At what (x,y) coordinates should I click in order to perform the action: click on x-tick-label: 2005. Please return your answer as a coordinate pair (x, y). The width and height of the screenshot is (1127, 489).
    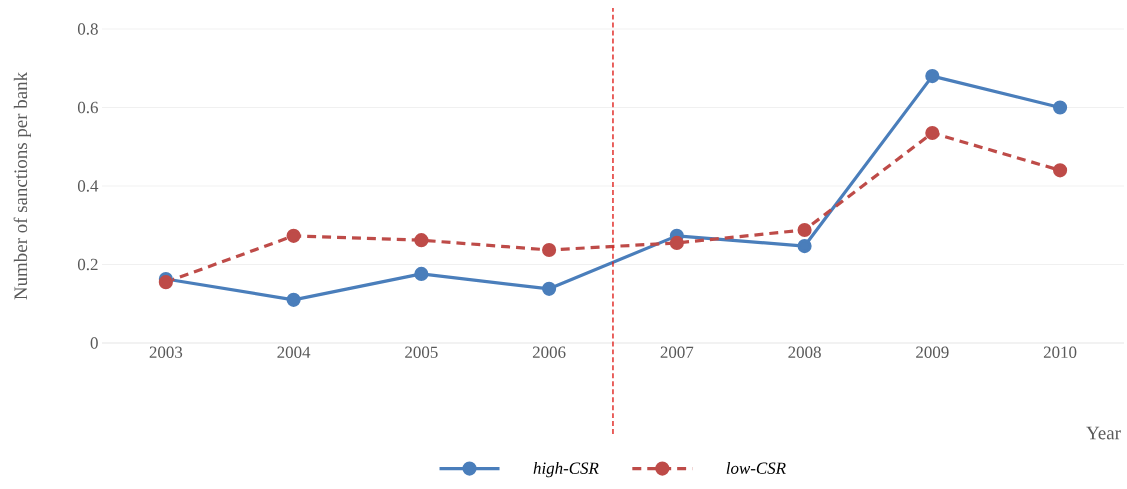
    Looking at the image, I should click on (421, 352).